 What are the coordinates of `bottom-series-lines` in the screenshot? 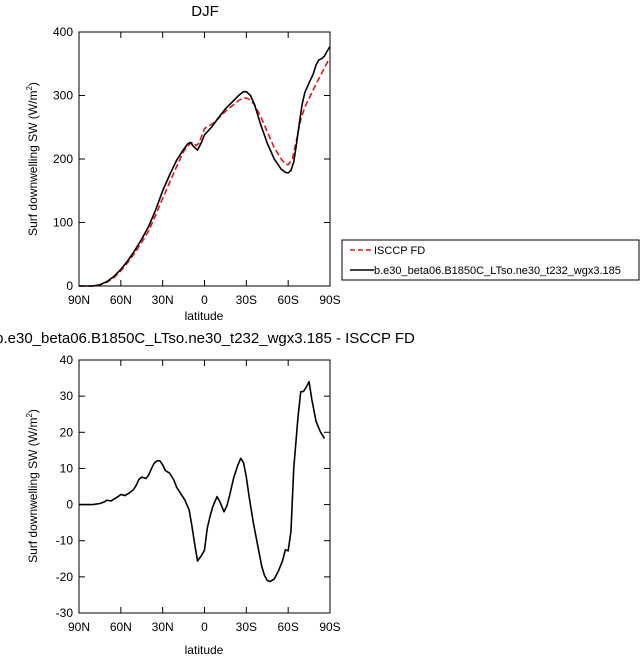 It's located at (202, 481).